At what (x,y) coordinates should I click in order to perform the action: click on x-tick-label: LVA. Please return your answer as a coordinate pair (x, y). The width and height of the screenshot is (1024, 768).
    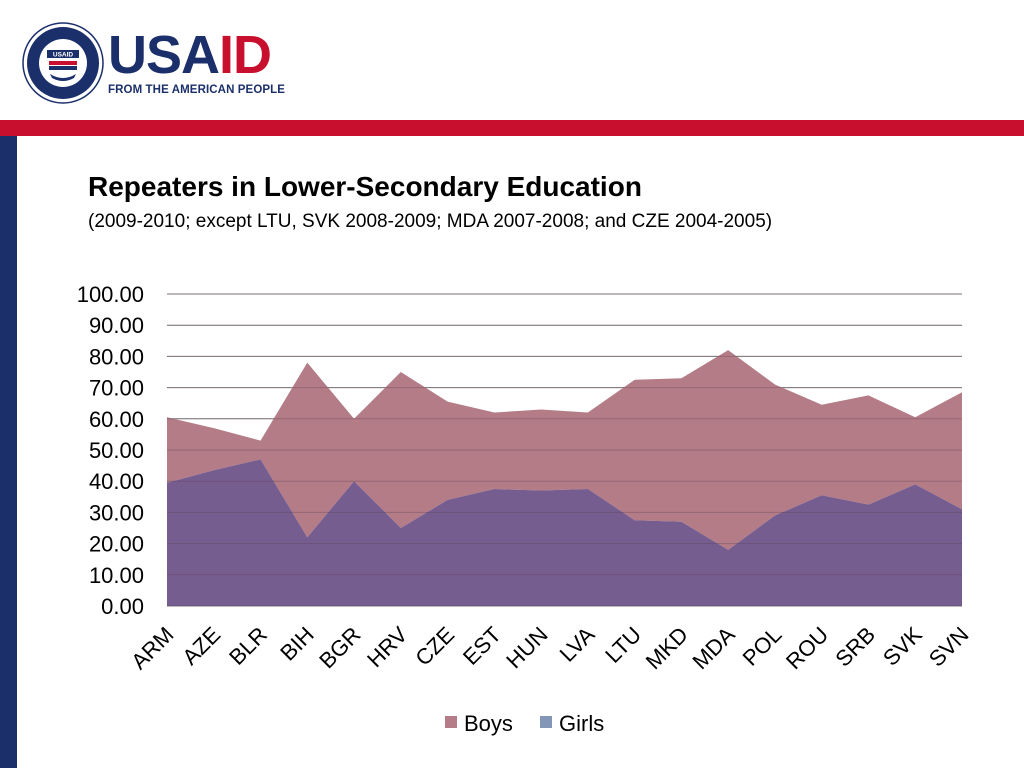
    Looking at the image, I should click on (577, 644).